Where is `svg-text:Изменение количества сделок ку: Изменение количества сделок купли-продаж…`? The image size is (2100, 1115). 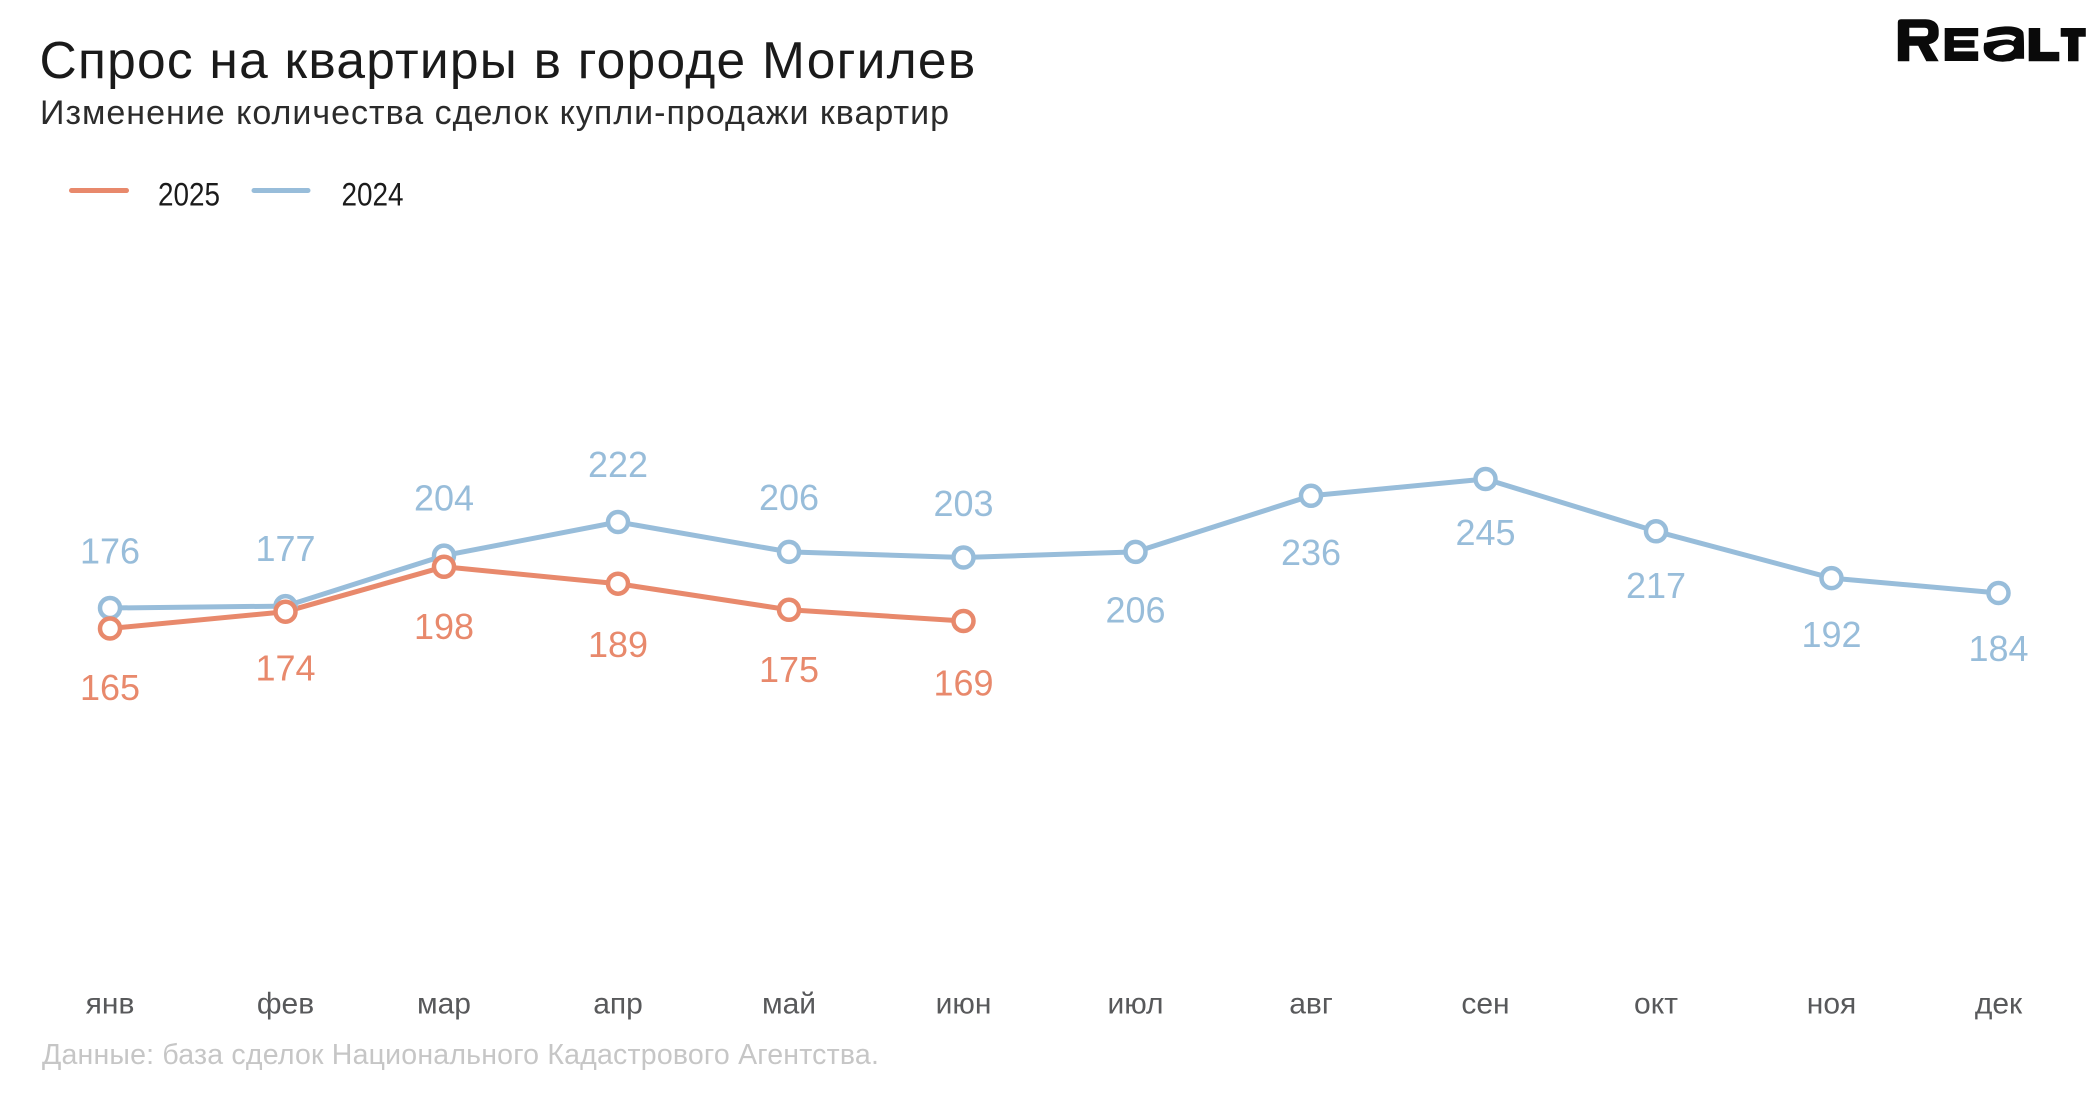 svg-text:Изменение количества сделок ку: Изменение количества сделок купли-продаж… is located at coordinates (495, 113).